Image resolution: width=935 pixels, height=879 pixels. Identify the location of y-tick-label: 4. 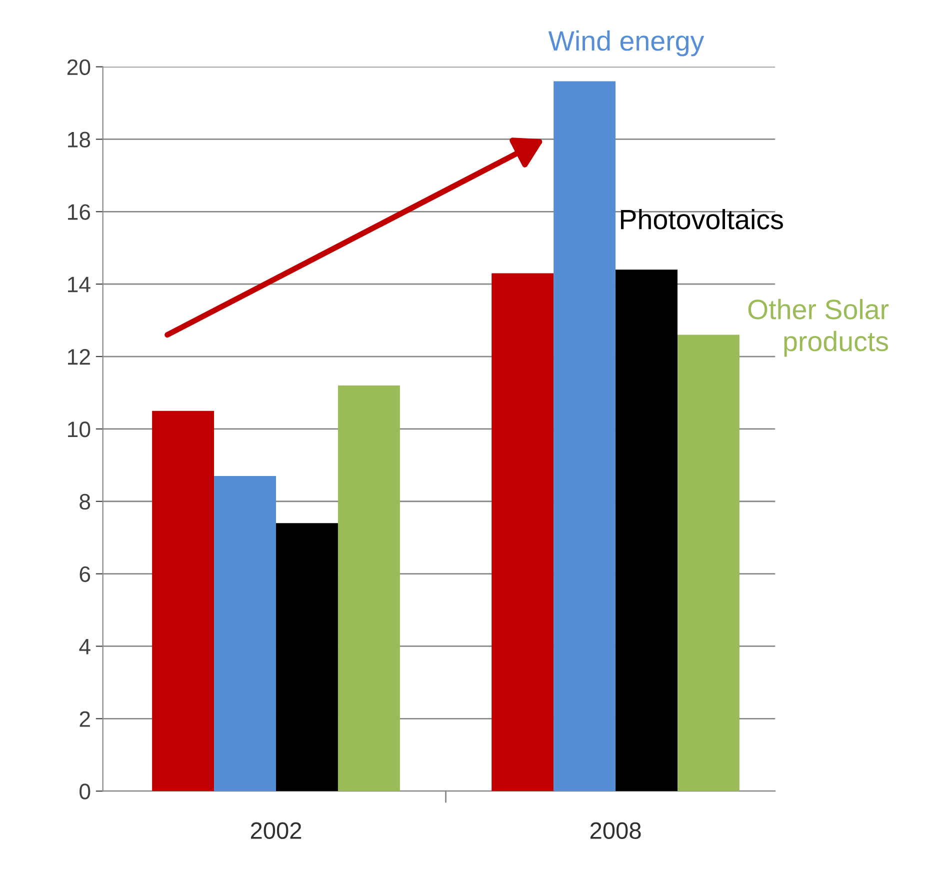
(84, 646).